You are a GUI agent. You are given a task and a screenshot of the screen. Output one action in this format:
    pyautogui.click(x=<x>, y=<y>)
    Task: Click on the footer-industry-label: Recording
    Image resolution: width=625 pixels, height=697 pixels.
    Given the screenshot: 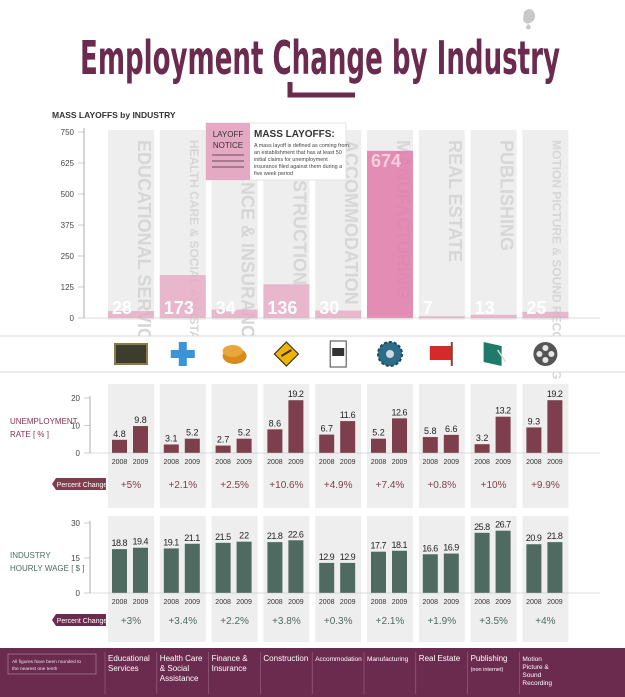 What is the action you would take?
    pyautogui.click(x=537, y=683)
    